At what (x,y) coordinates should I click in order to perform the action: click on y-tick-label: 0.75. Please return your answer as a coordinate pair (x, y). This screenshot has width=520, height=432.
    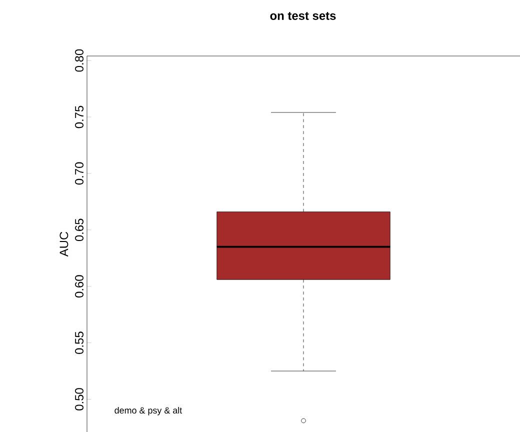
    Looking at the image, I should click on (79, 117).